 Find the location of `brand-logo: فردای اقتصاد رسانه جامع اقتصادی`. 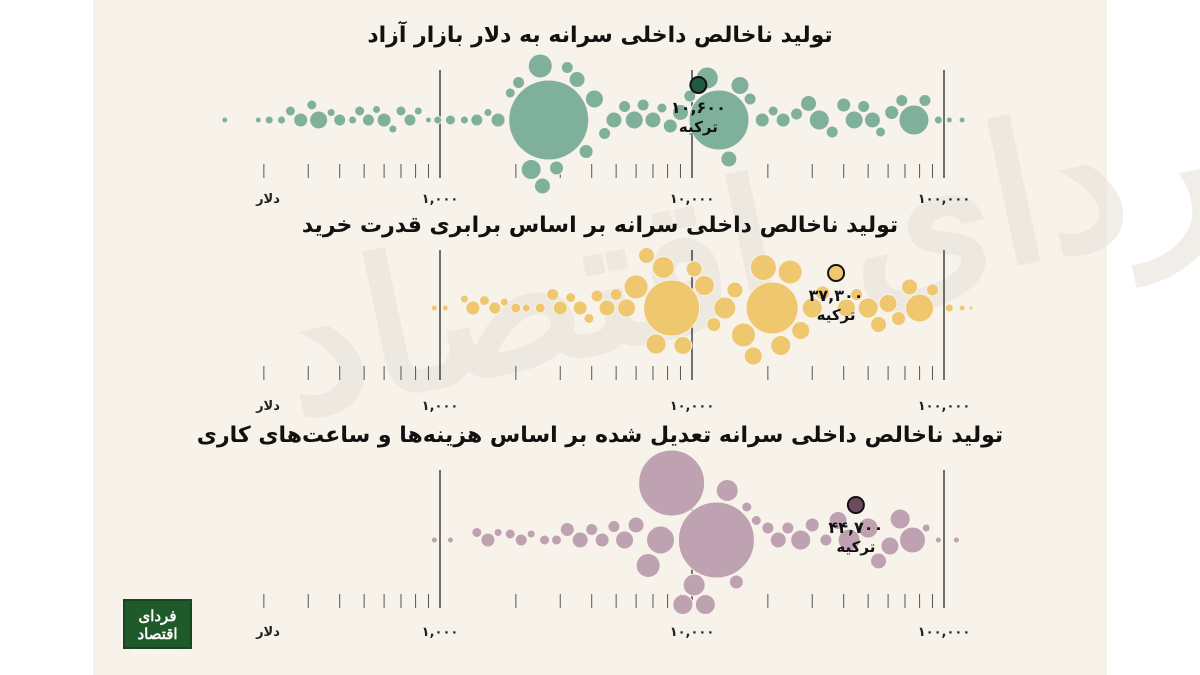

brand-logo: فردای اقتصاد رسانه جامع اقتصادی is located at coordinates (157, 627).